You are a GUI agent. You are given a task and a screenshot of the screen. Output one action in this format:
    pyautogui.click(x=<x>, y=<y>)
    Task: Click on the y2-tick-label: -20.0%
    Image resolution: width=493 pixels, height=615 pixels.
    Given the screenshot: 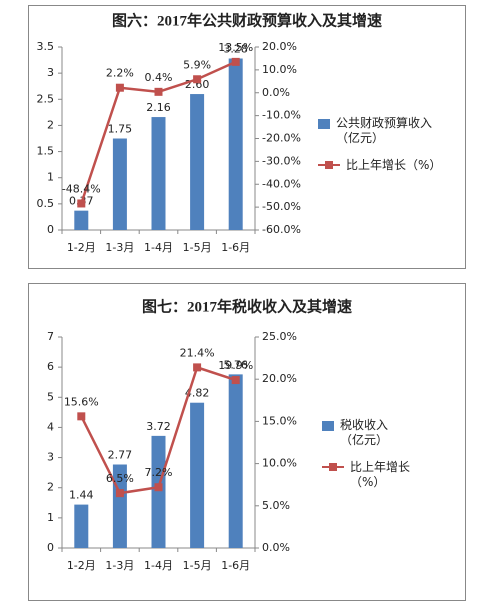 What is the action you would take?
    pyautogui.click(x=281, y=138)
    